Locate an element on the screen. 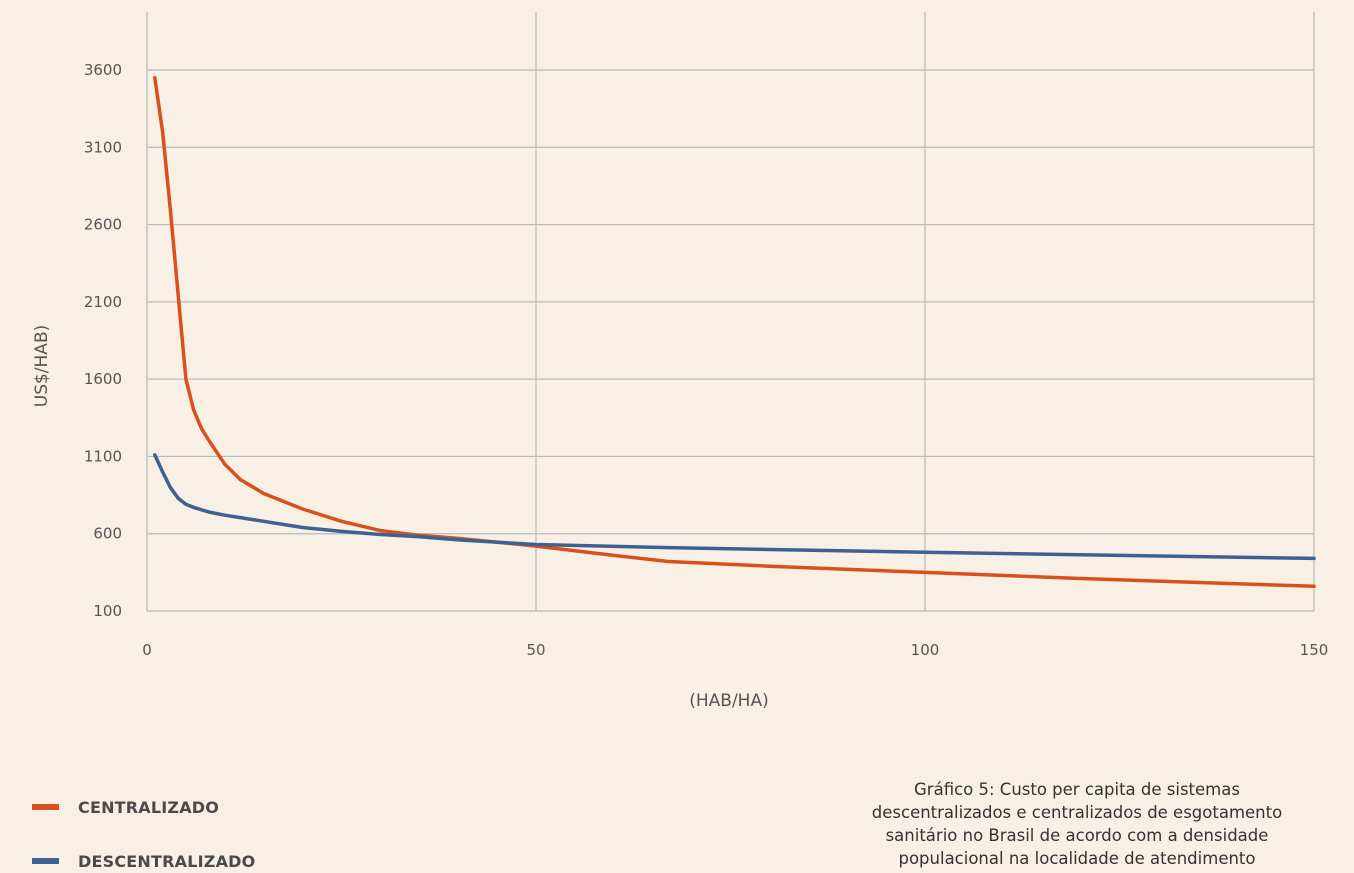 Image resolution: width=1354 pixels, height=873 pixels. y-tick-label: 2600 is located at coordinates (103, 225).